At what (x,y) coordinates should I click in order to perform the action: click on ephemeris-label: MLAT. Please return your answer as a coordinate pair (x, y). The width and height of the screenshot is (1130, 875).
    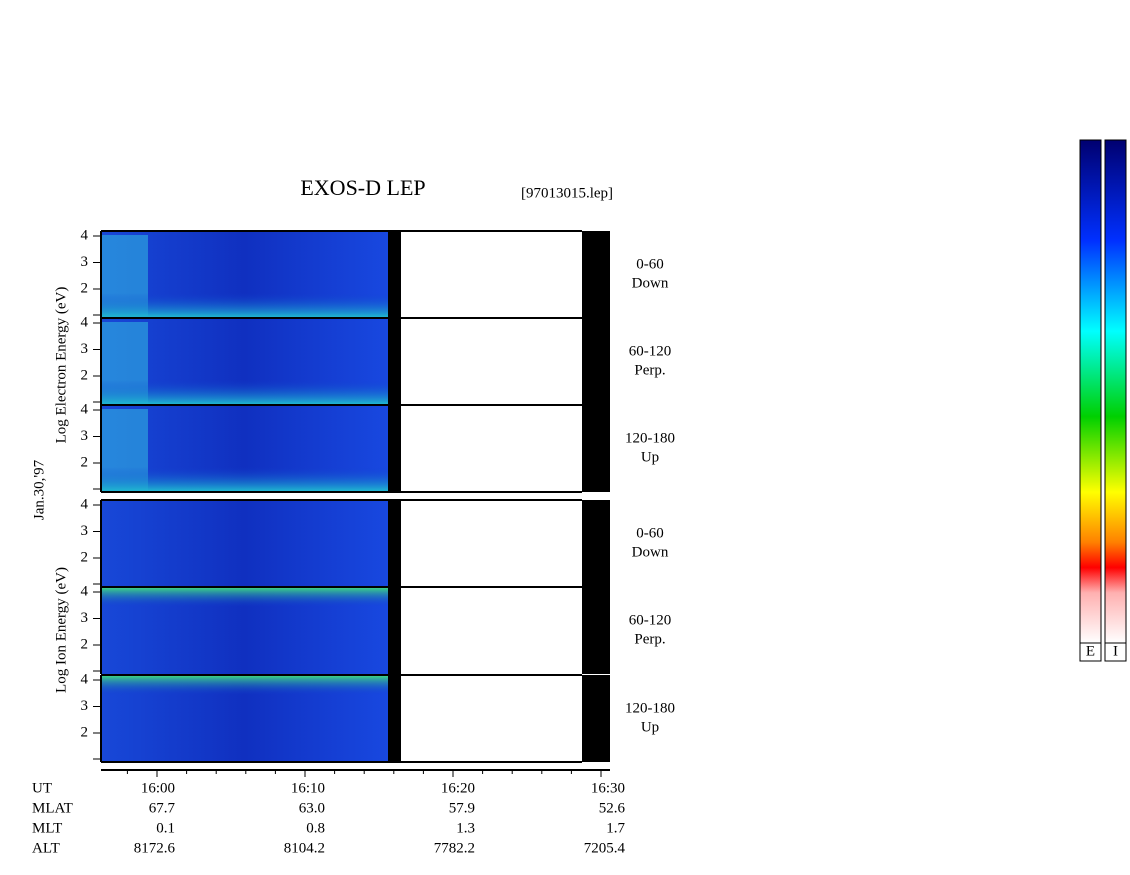
    Looking at the image, I should click on (52, 808).